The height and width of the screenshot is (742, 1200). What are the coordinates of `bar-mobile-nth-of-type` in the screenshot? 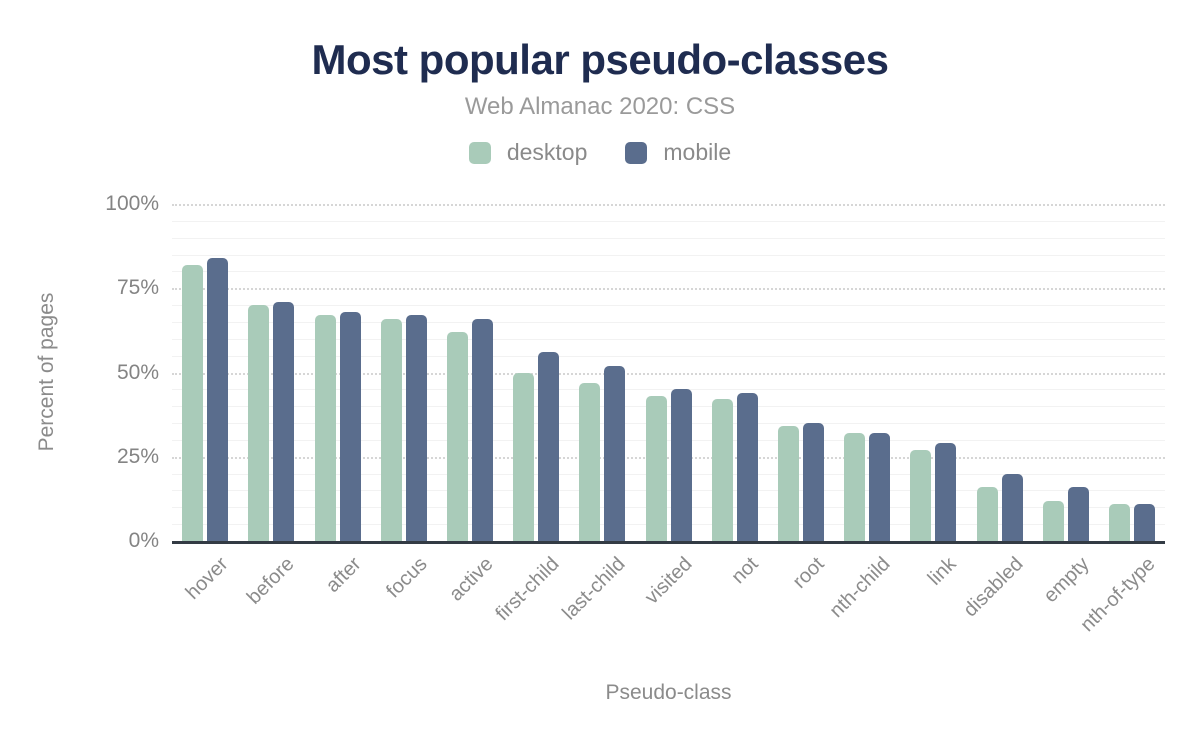 It's located at (1144, 522).